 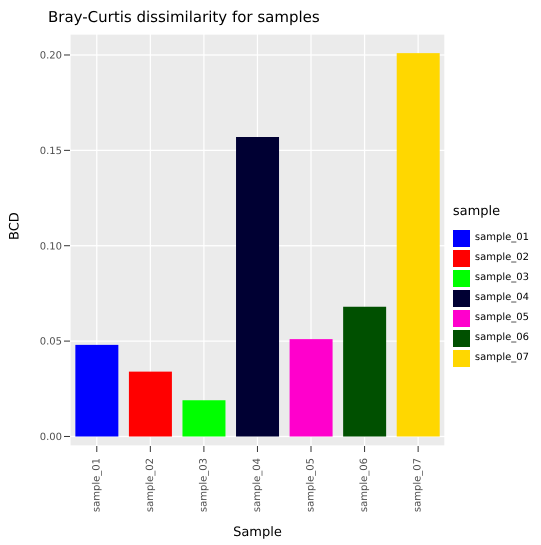 I want to click on legend-label: sample_02, so click(x=501, y=258).